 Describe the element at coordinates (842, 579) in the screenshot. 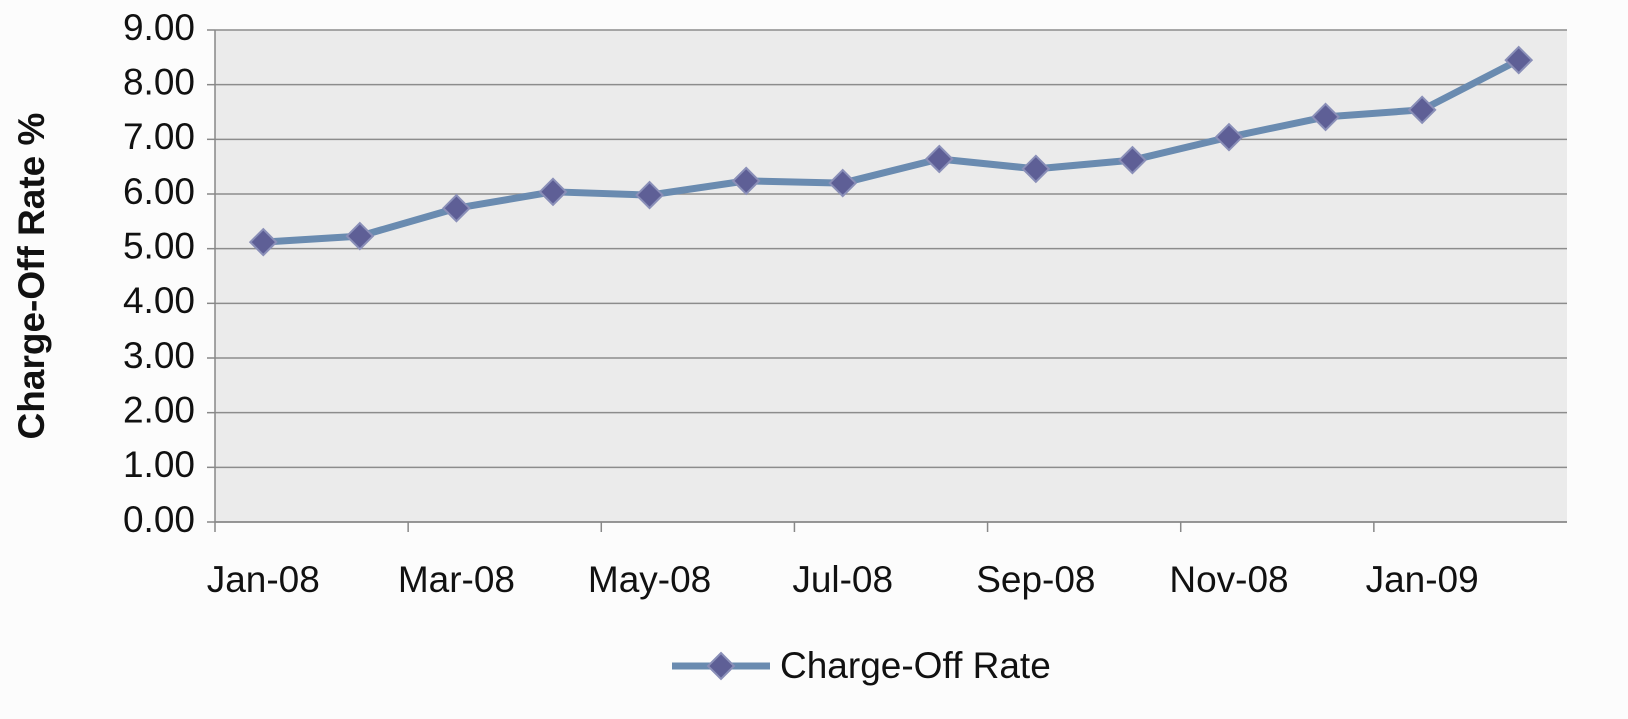

I see `x-tick-label: Jul-08` at that location.